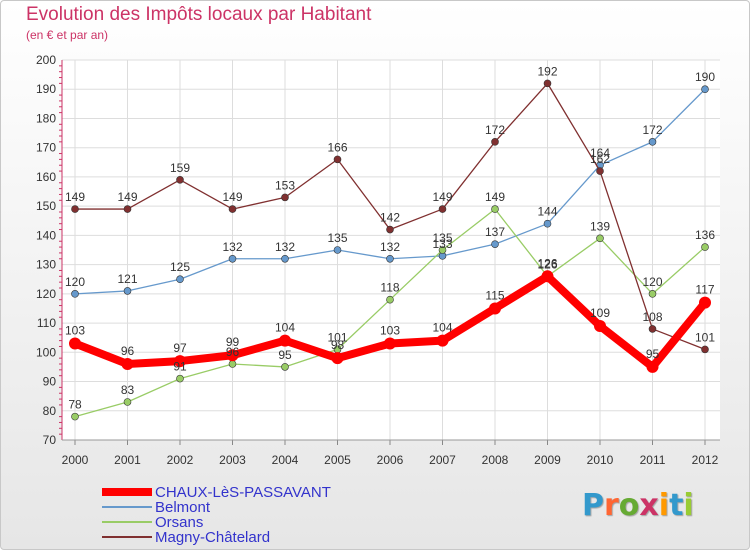 The image size is (750, 550). What do you see at coordinates (285, 247) in the screenshot?
I see `data-label: 132` at bounding box center [285, 247].